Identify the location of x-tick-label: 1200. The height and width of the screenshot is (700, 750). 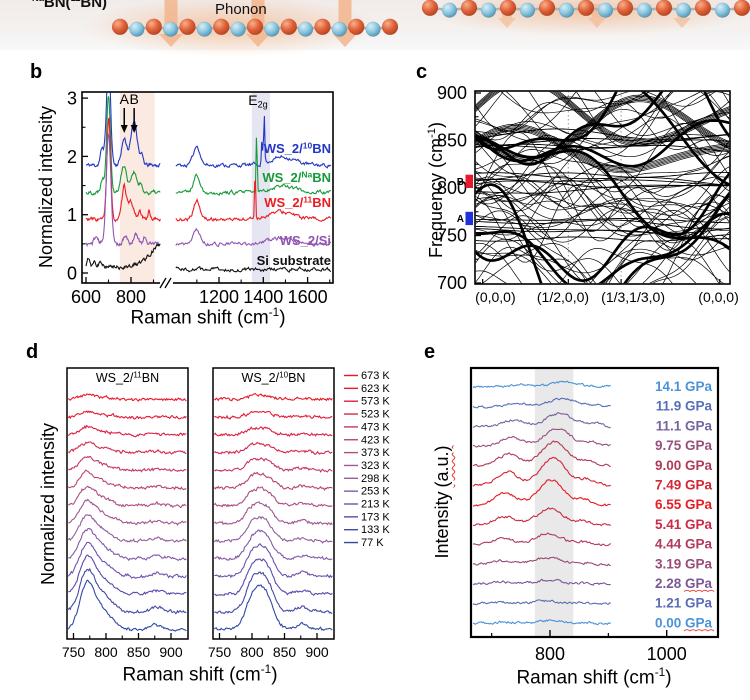
(219, 297).